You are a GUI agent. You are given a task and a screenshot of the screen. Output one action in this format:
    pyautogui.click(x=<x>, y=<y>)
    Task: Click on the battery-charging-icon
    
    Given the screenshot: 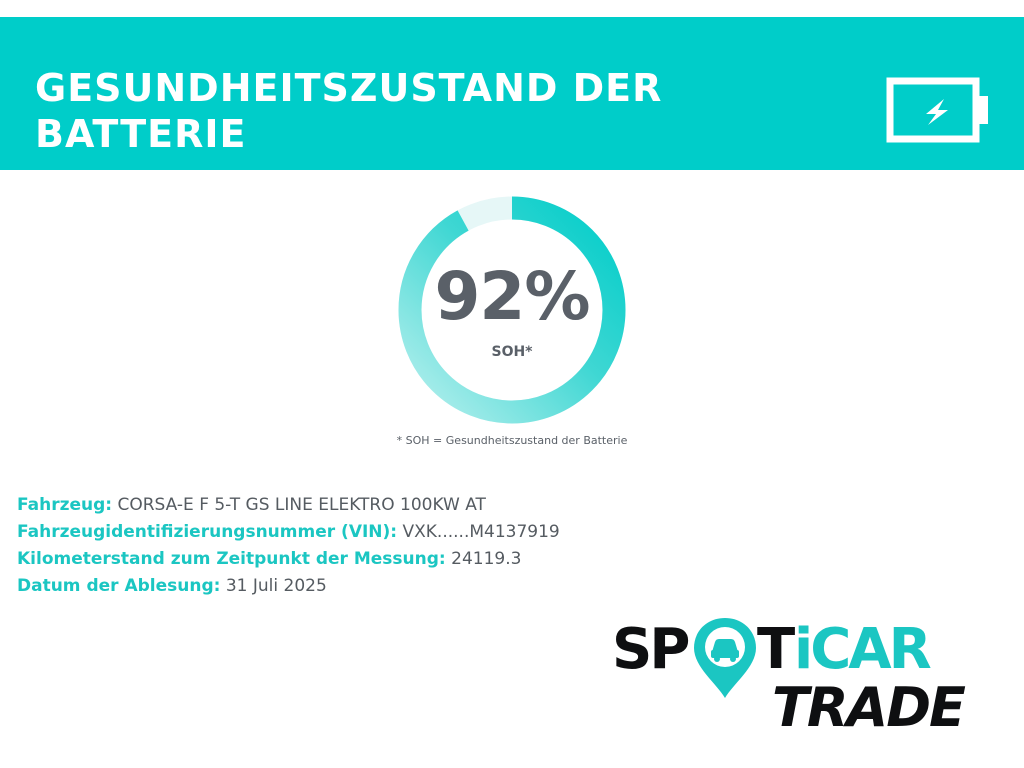 What is the action you would take?
    pyautogui.click(x=937, y=110)
    